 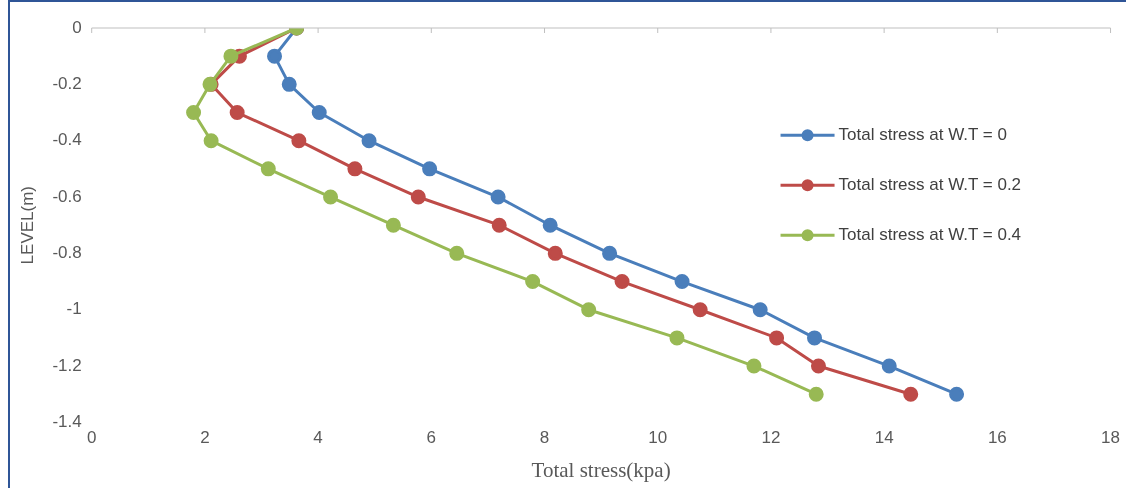 I want to click on x-tick-label: 16, so click(x=997, y=438).